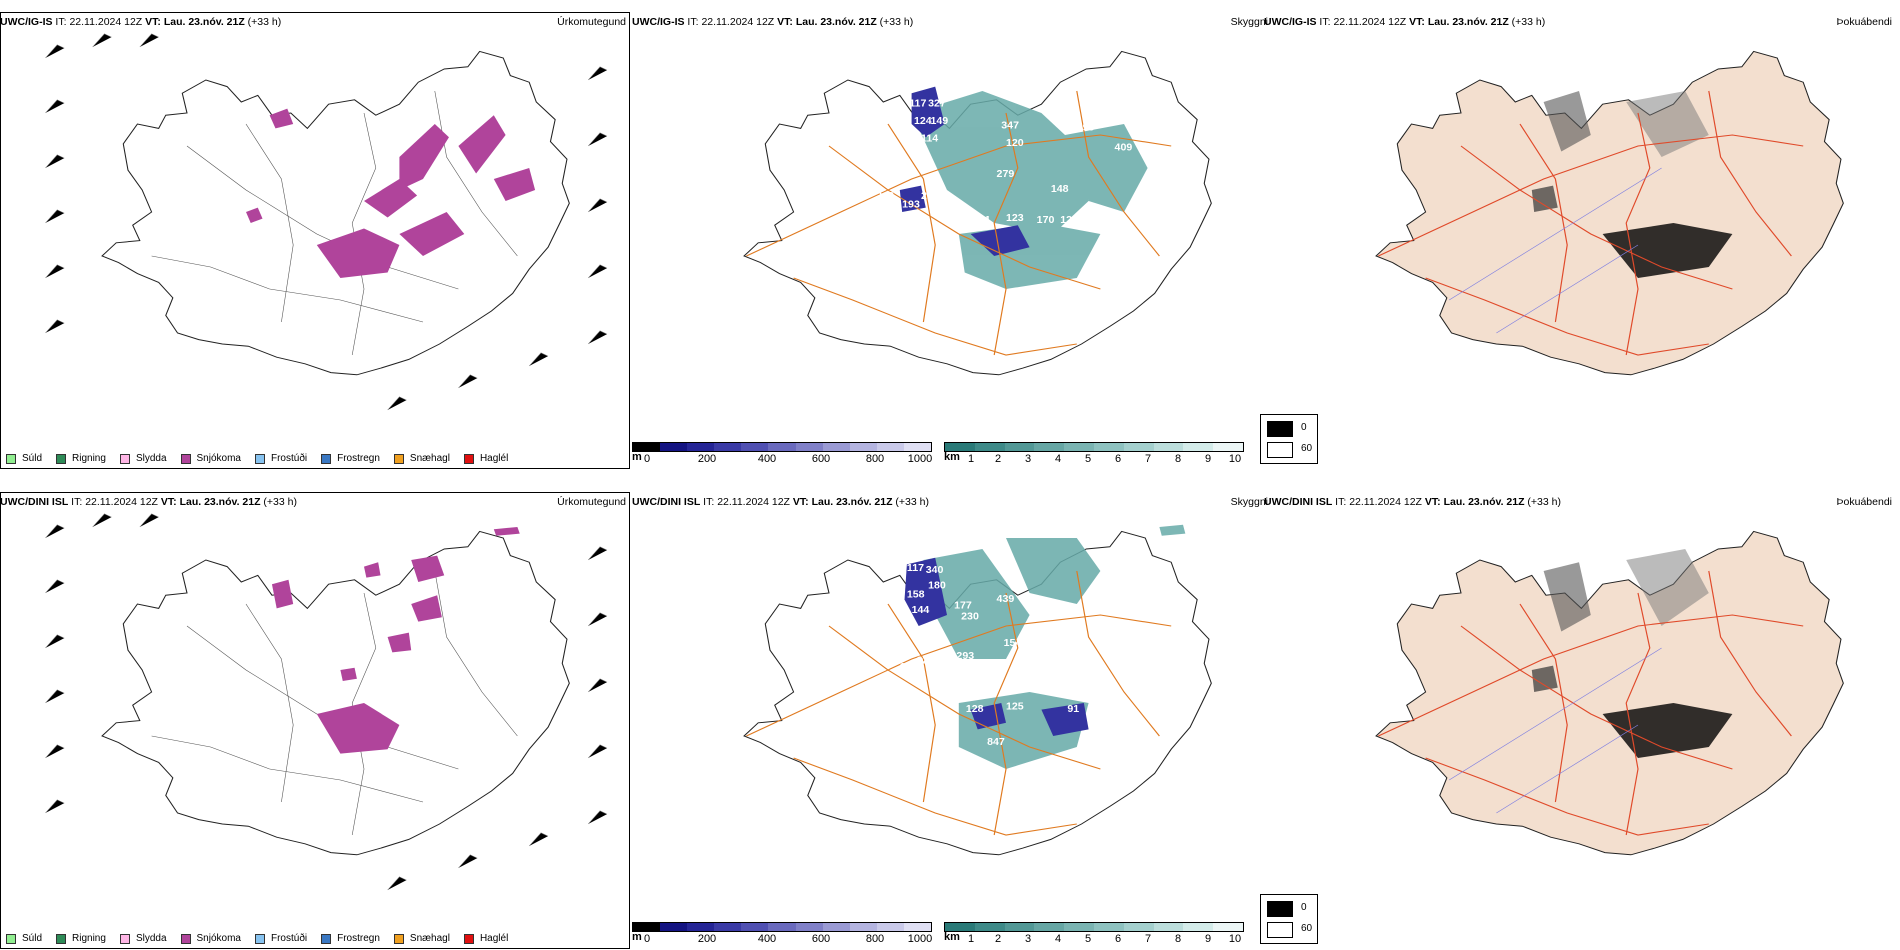 This screenshot has height=950, width=1900. Describe the element at coordinates (350, 458) in the screenshot. I see `legend-item: Frostregn` at that location.